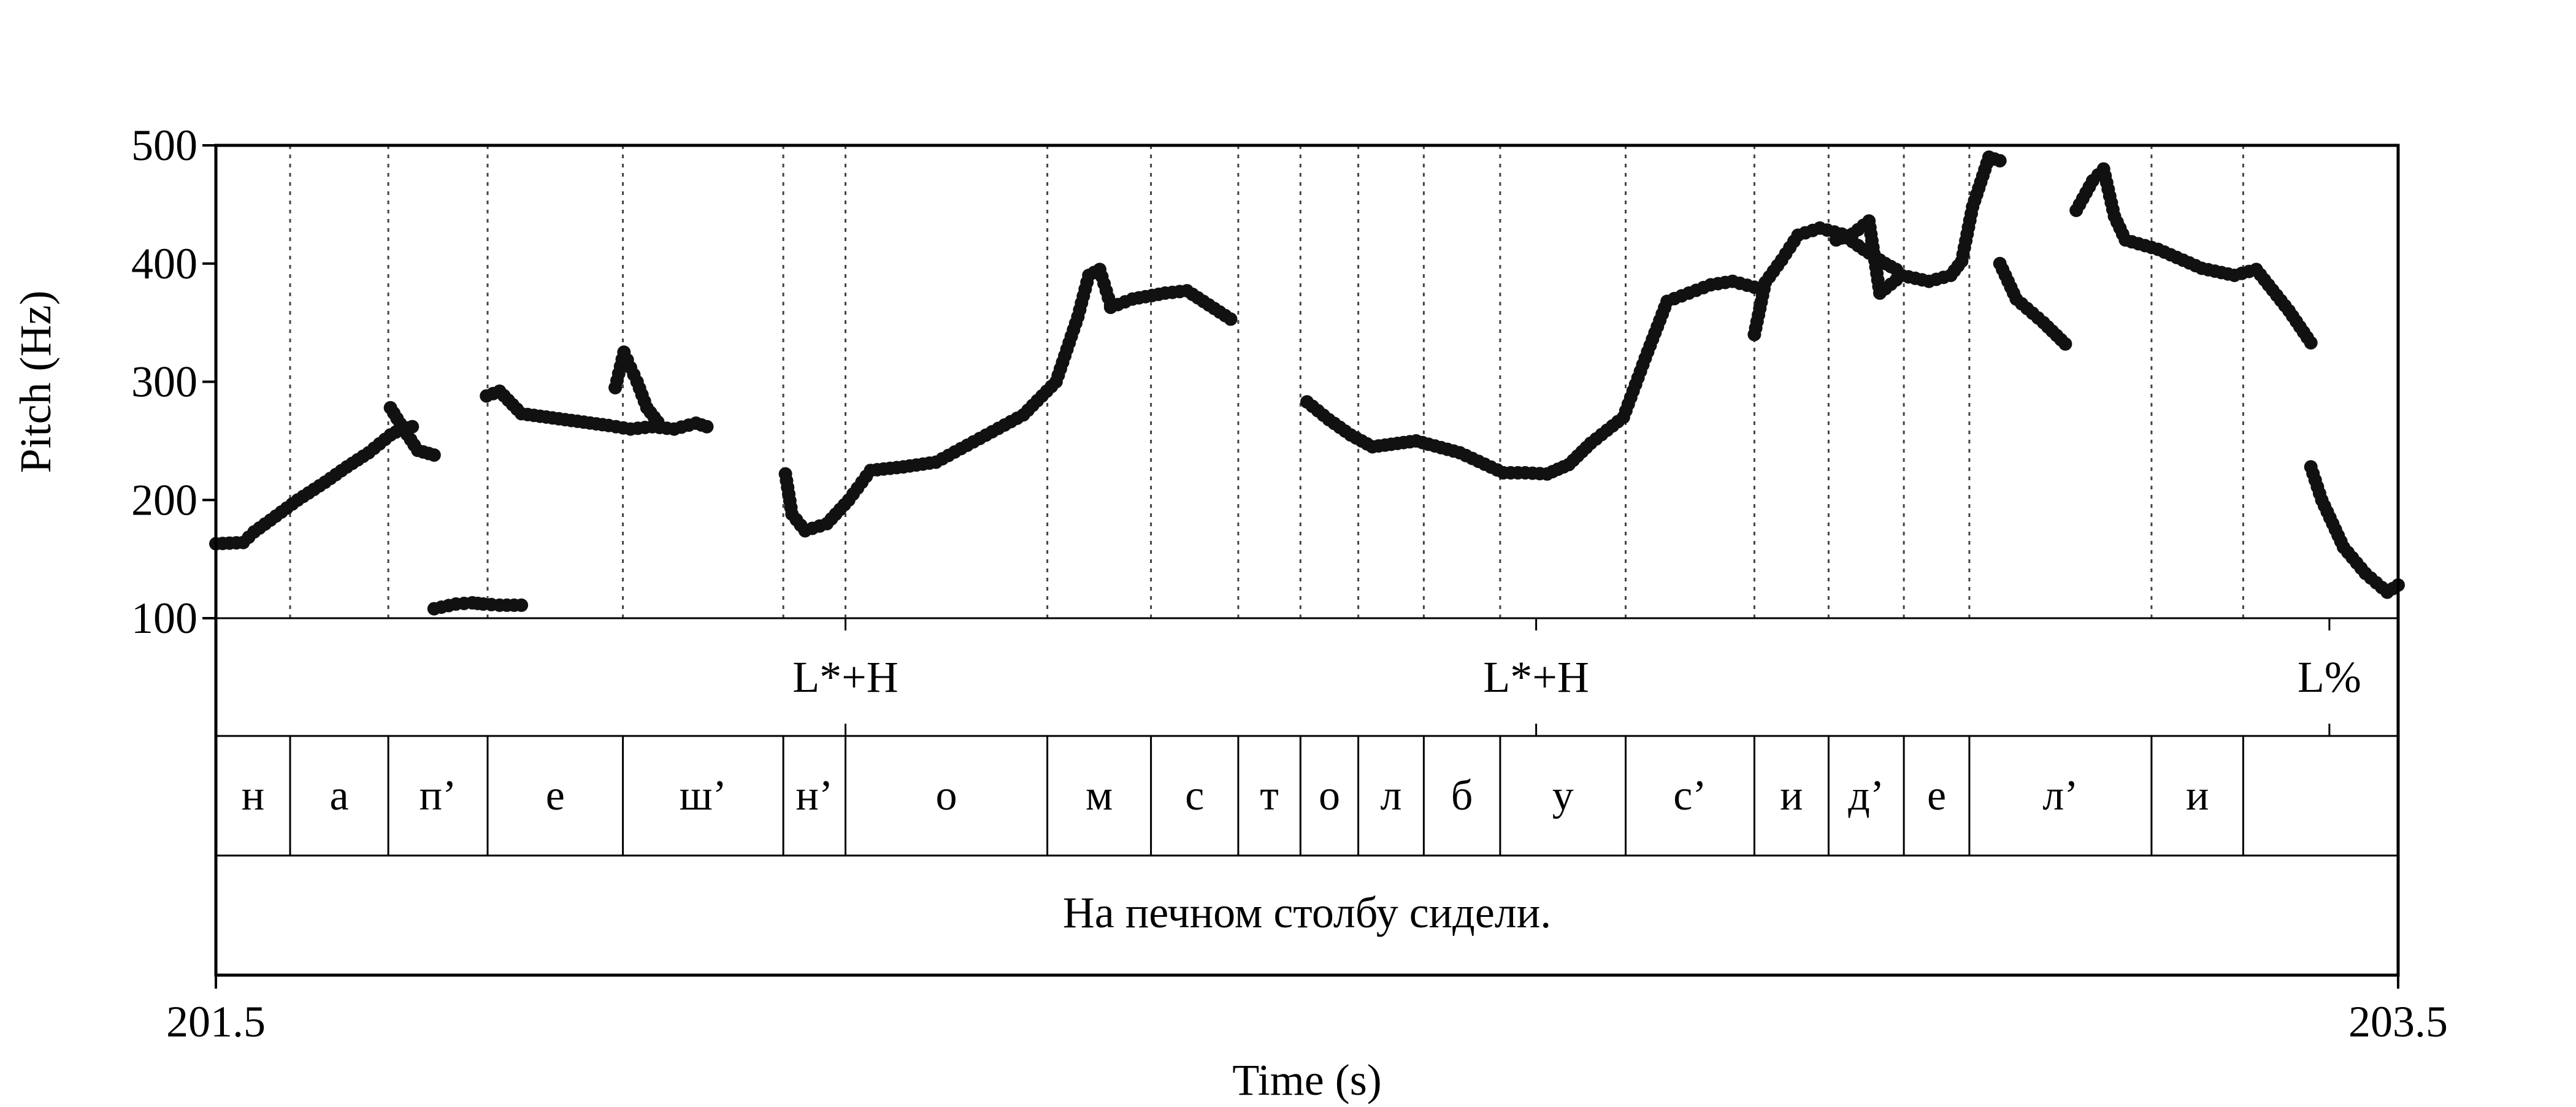  I want to click on y-tick-label: 200, so click(164, 499).